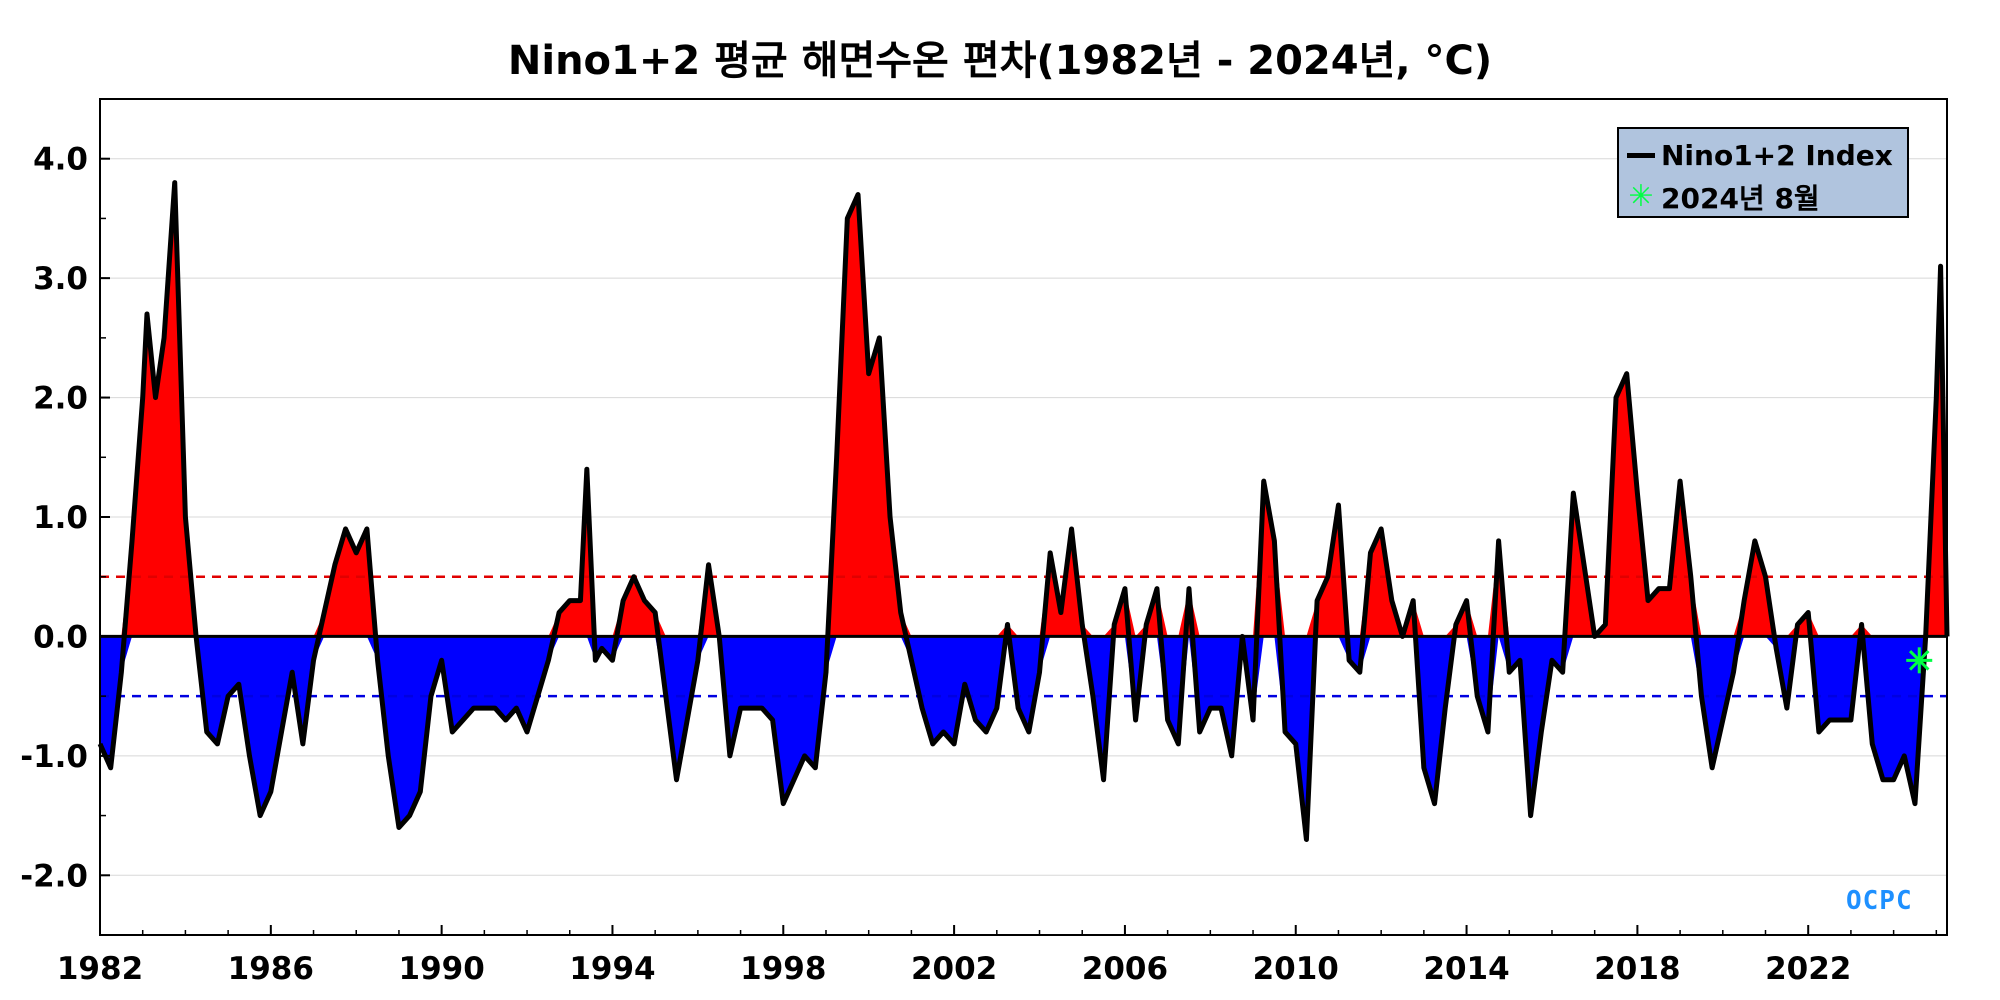 This screenshot has height=1000, width=2000. What do you see at coordinates (54, 876) in the screenshot?
I see `y-tick-label: -2.0` at bounding box center [54, 876].